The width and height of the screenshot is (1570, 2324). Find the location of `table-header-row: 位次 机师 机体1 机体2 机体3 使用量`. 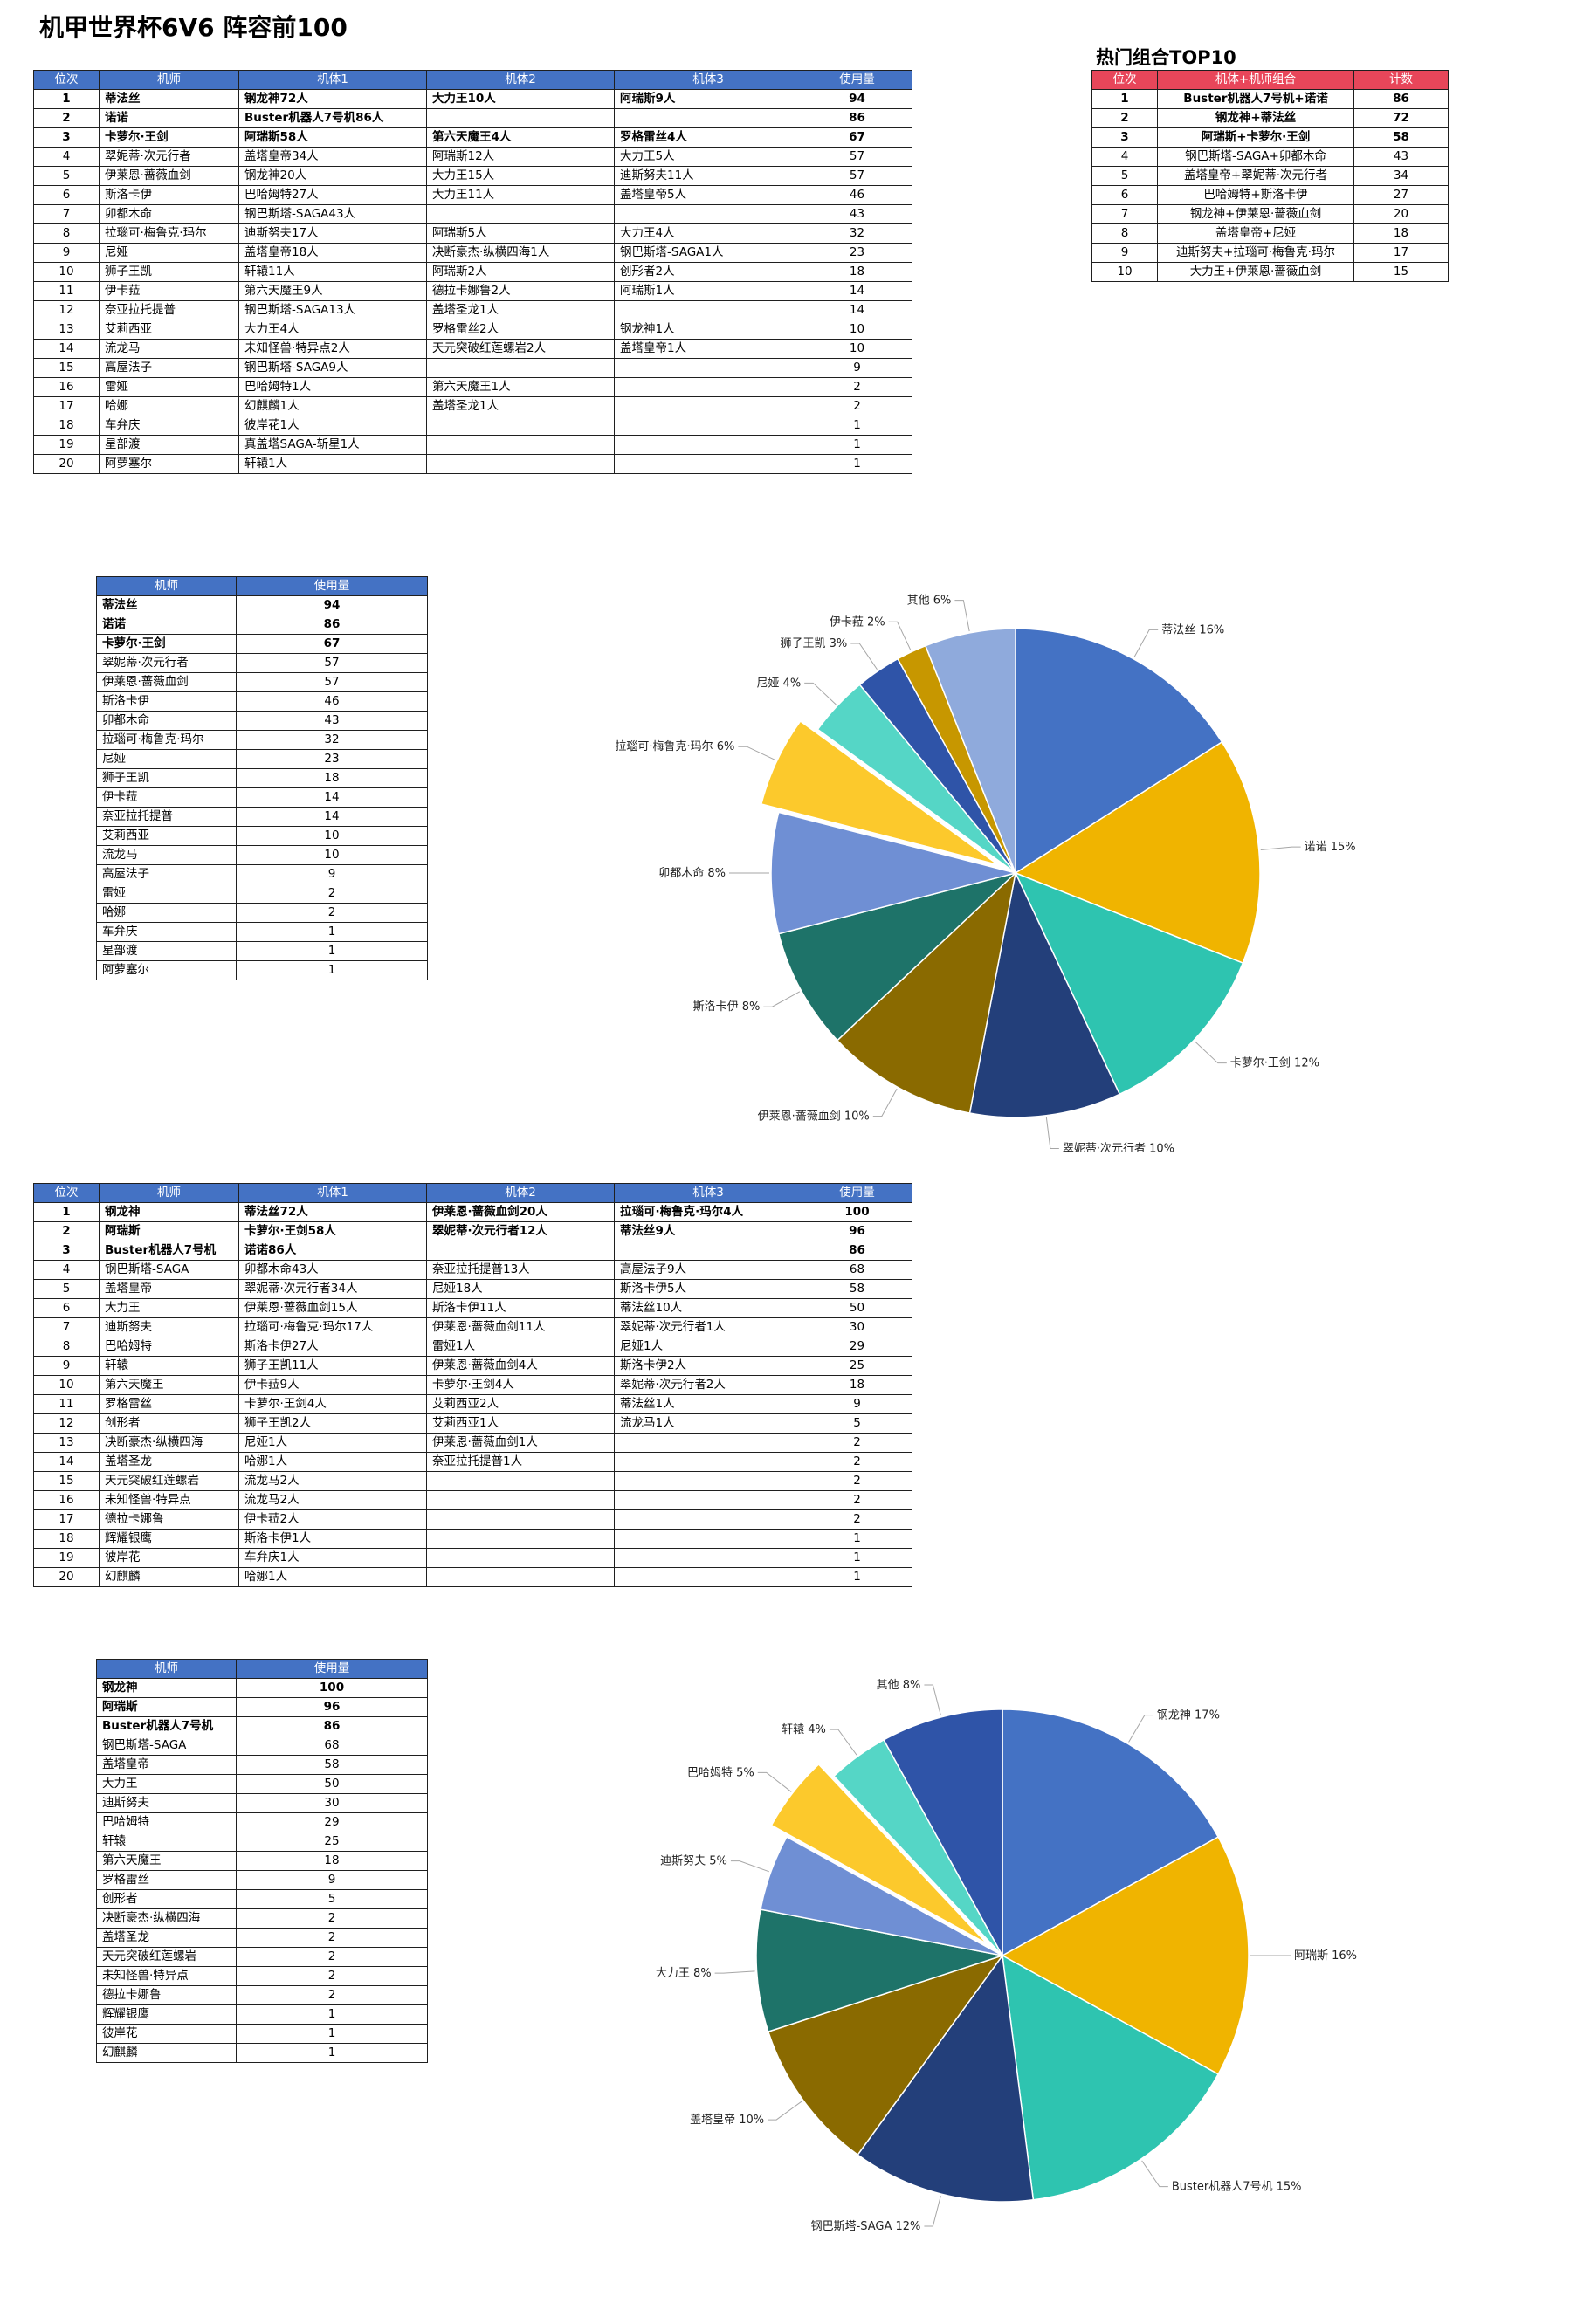

table-header-row: 位次 机师 机体1 机体2 机体3 使用量 is located at coordinates (472, 80).